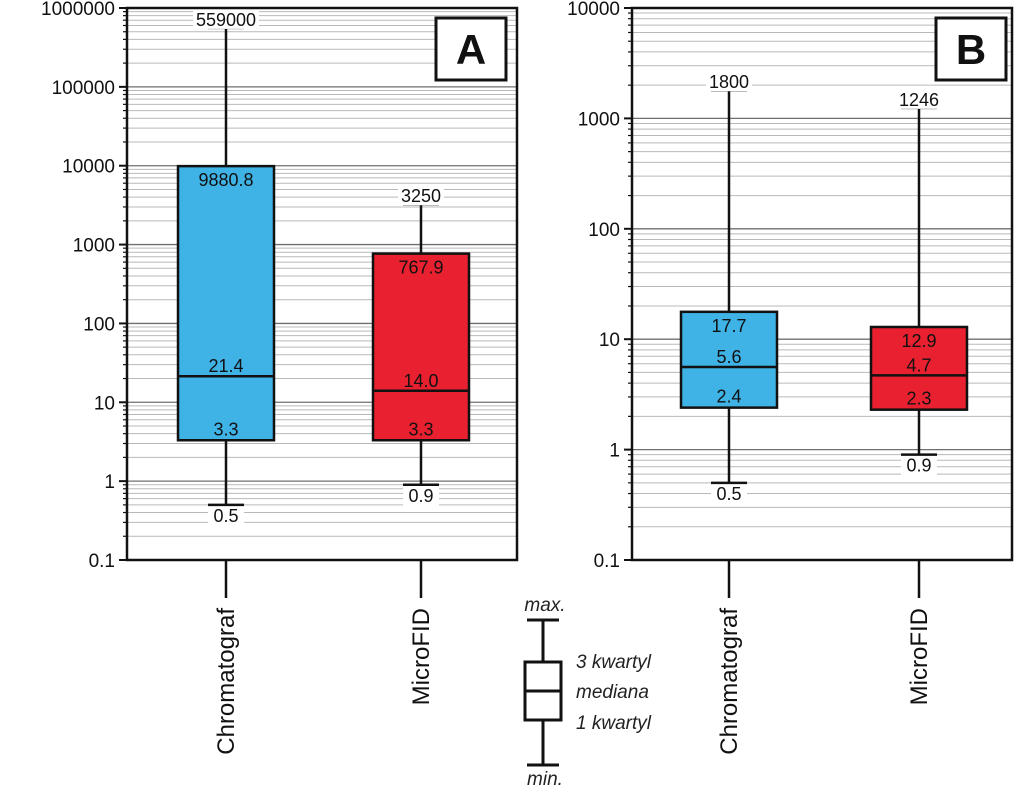 The height and width of the screenshot is (793, 1024). Describe the element at coordinates (225, 180) in the screenshot. I see `q3-label: 9880.8` at that location.